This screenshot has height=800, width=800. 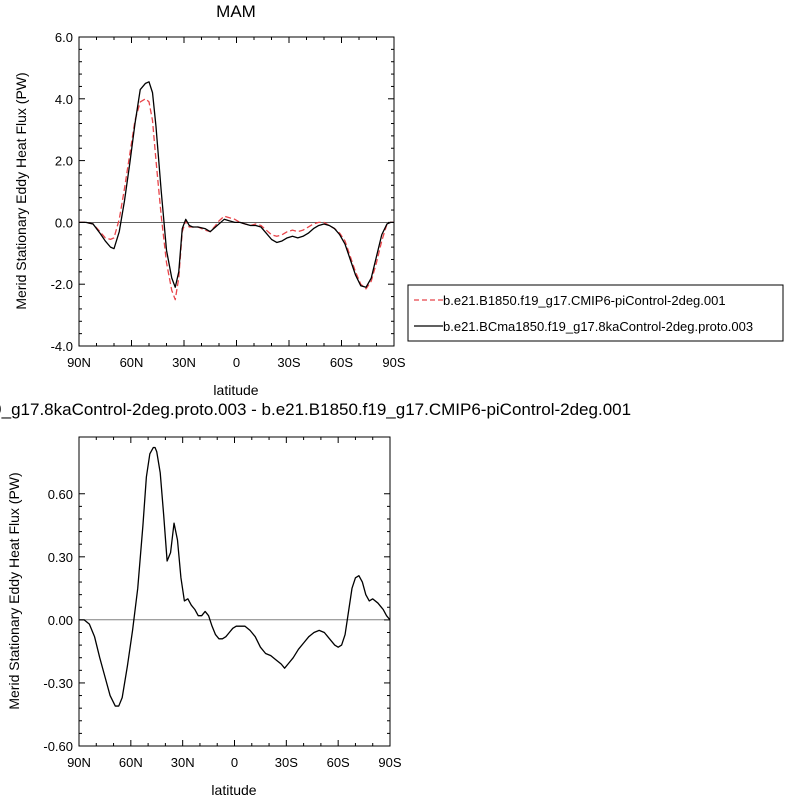 What do you see at coordinates (60, 494) in the screenshot?
I see `y-tick-label: 0.60` at bounding box center [60, 494].